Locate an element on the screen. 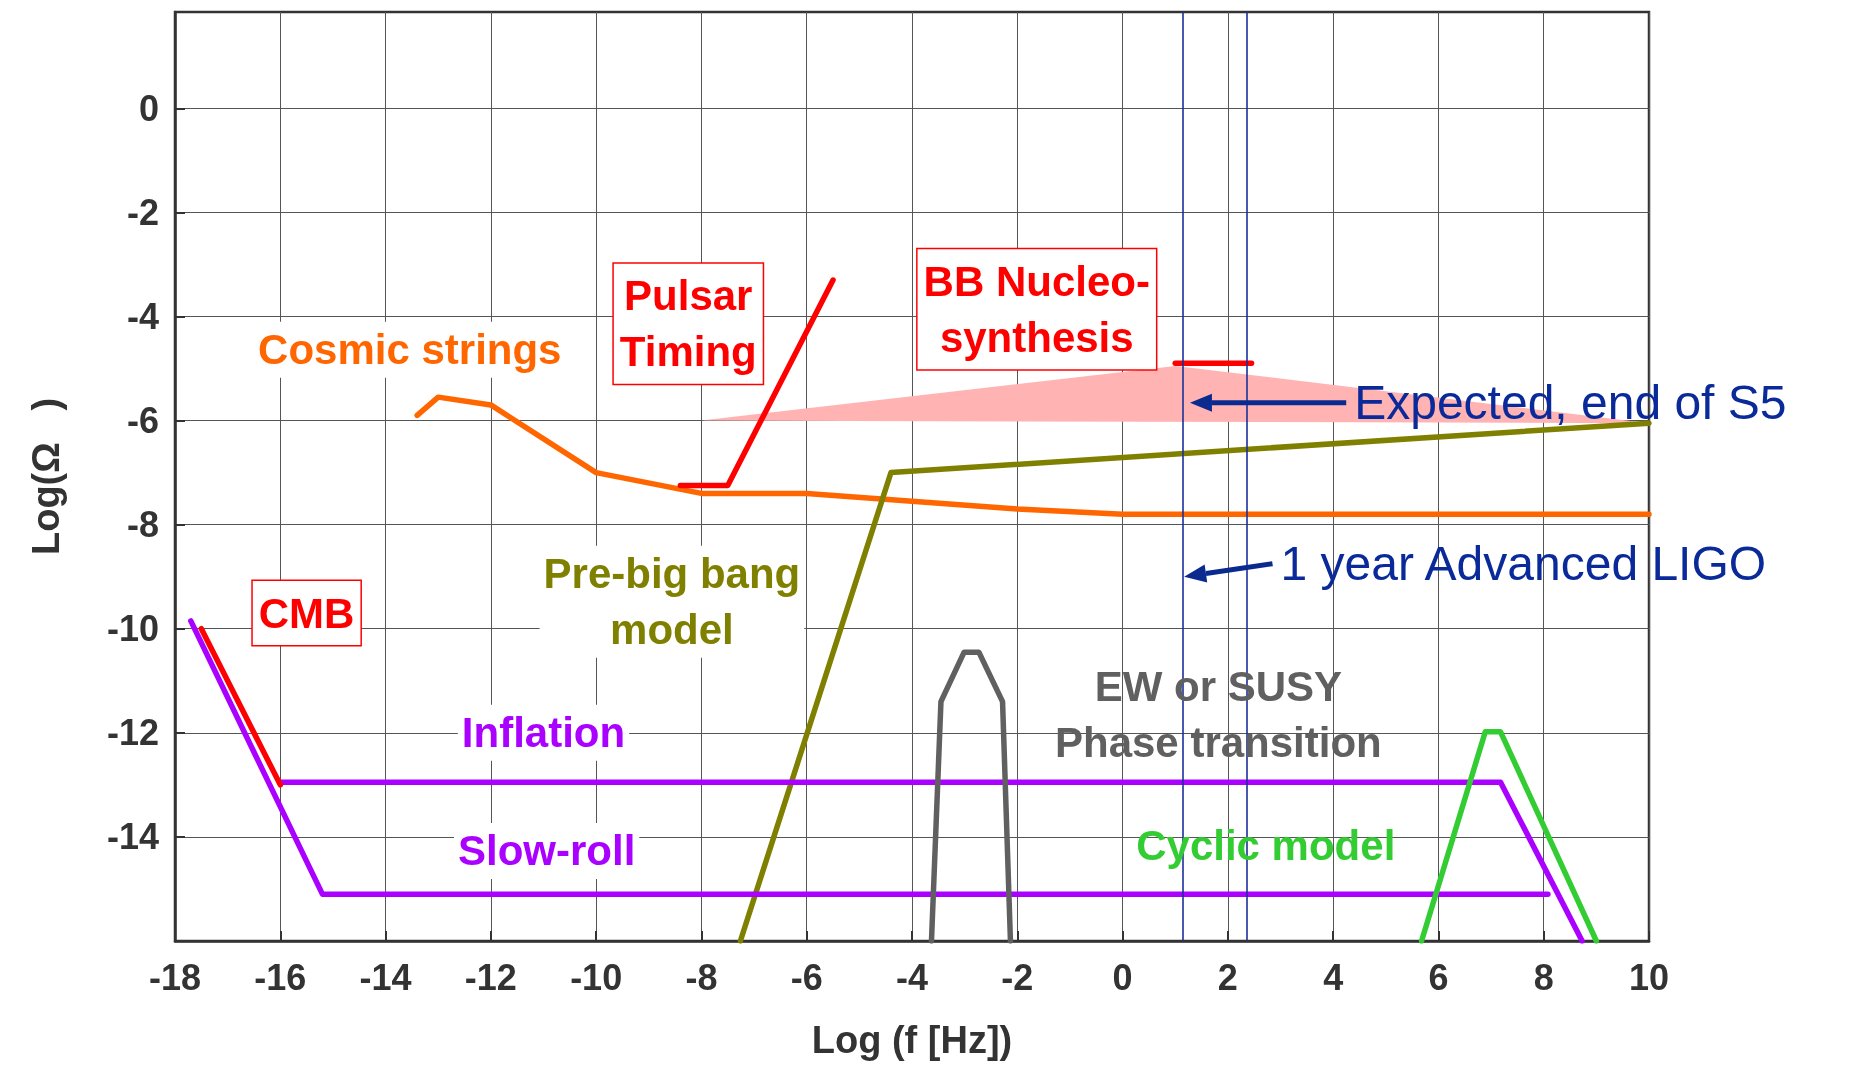 This screenshot has width=1851, height=1069. x-tick-label: 10 is located at coordinates (1649, 977).